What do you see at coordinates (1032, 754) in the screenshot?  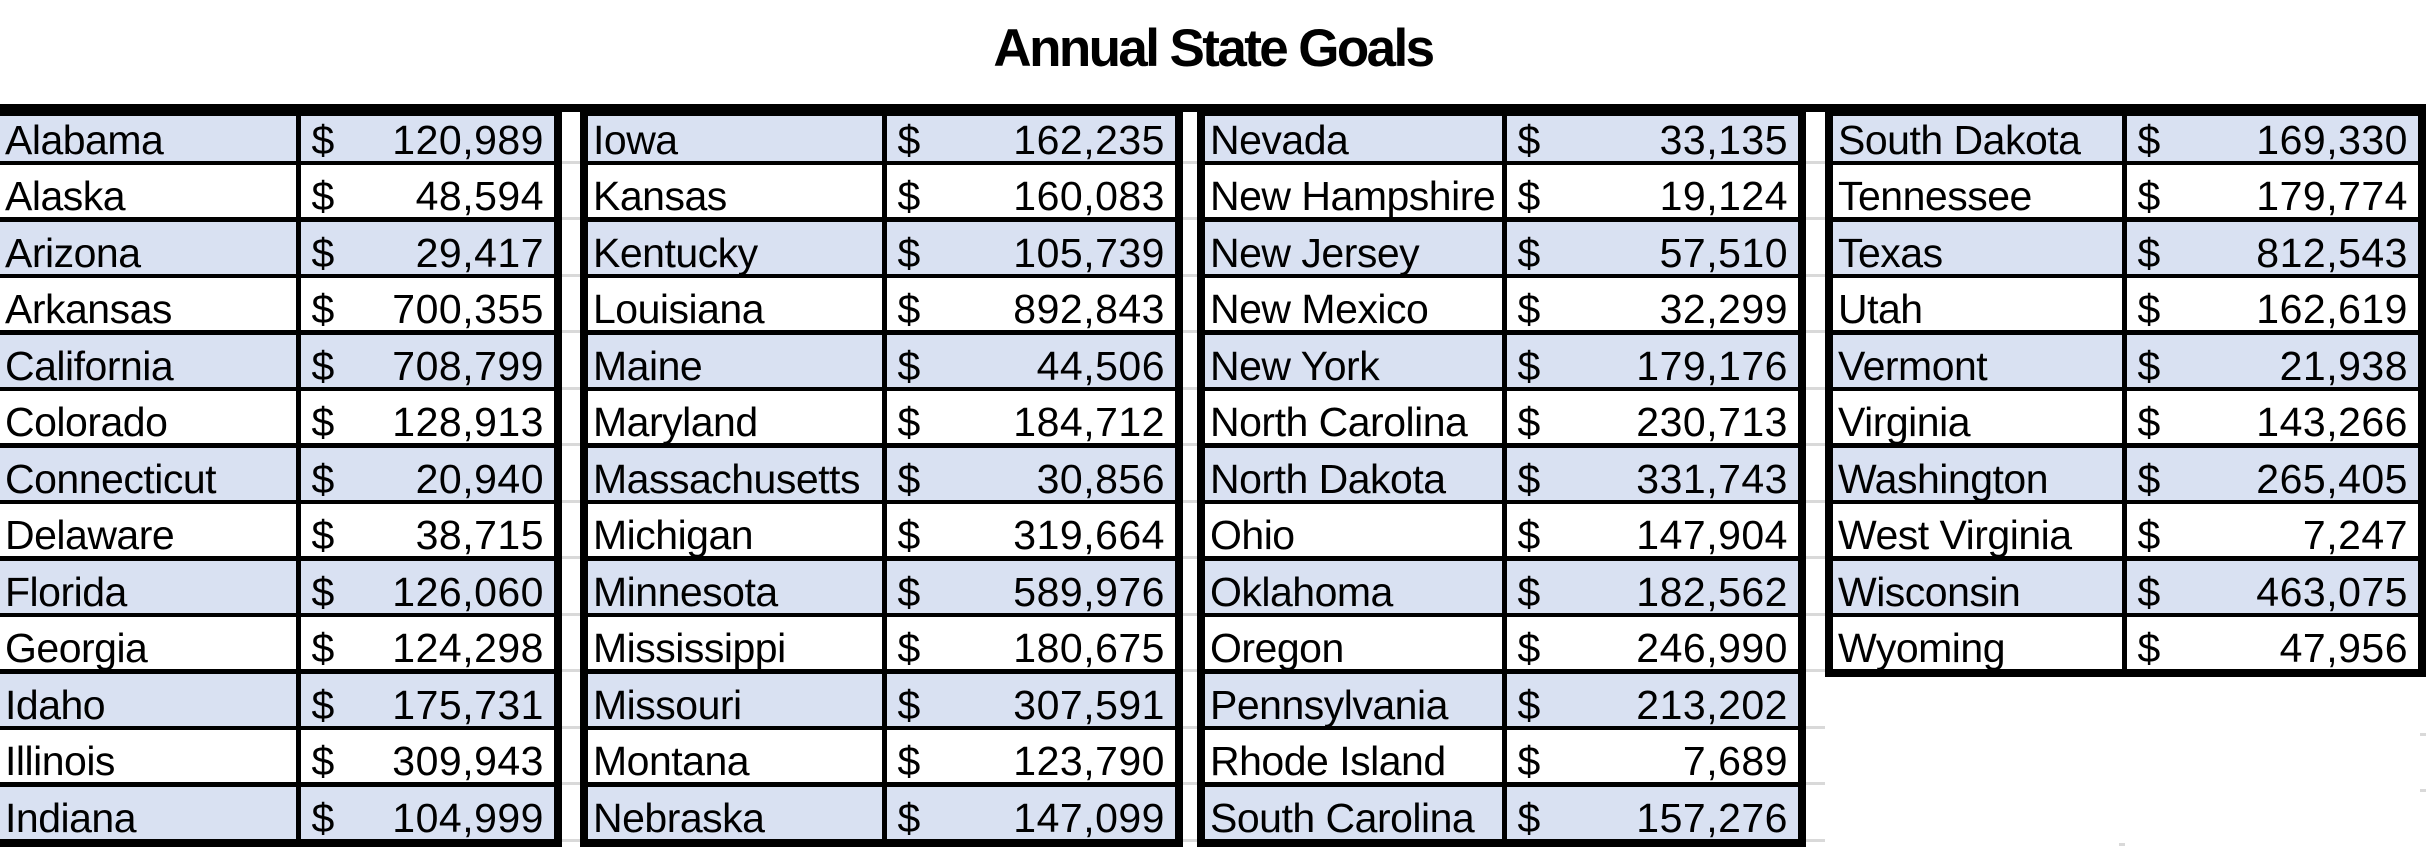 I see `value-cell: $123,790` at bounding box center [1032, 754].